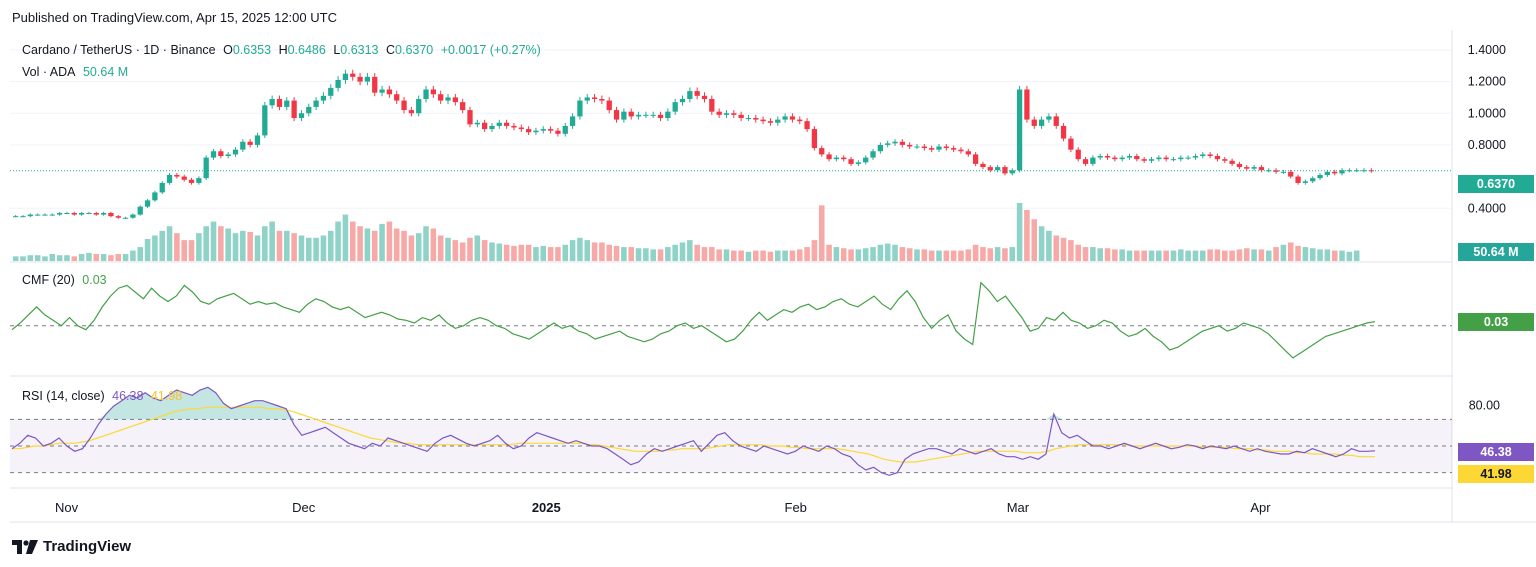 This screenshot has height=567, width=1536. What do you see at coordinates (166, 396) in the screenshot?
I see `rsi-ma-legend-value: 41.98` at bounding box center [166, 396].